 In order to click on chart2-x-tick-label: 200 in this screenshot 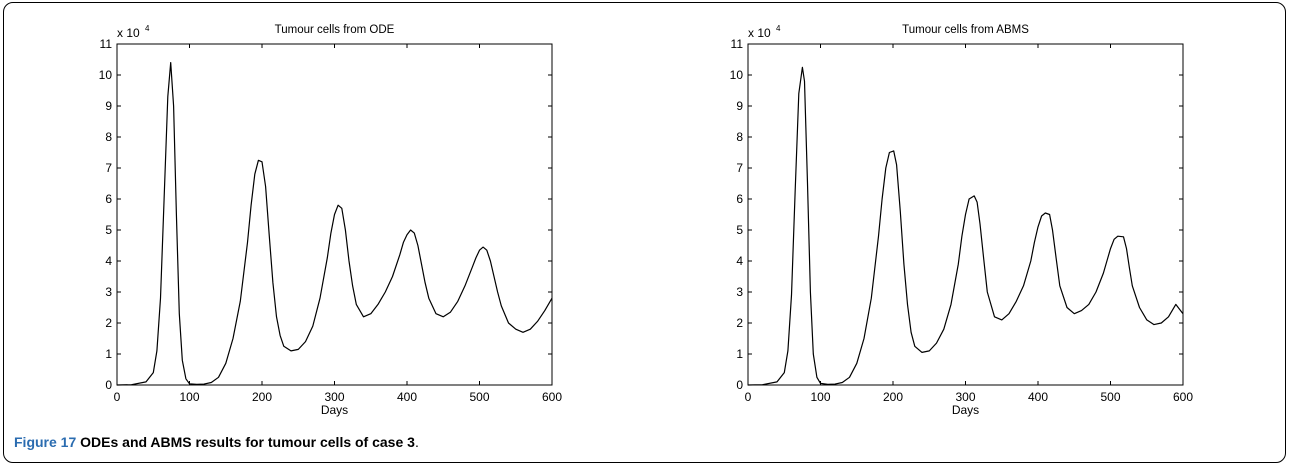, I will do `click(893, 397)`.